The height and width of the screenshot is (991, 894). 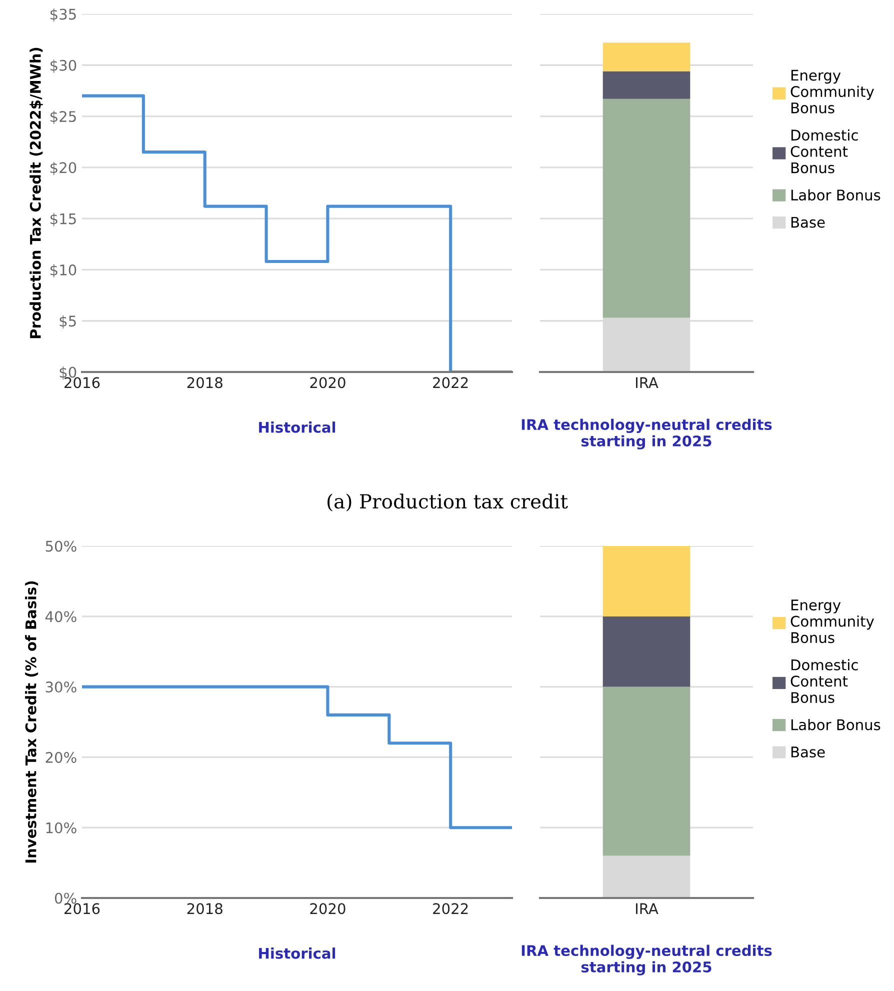 I want to click on y-tick-label: 0%, so click(x=65, y=898).